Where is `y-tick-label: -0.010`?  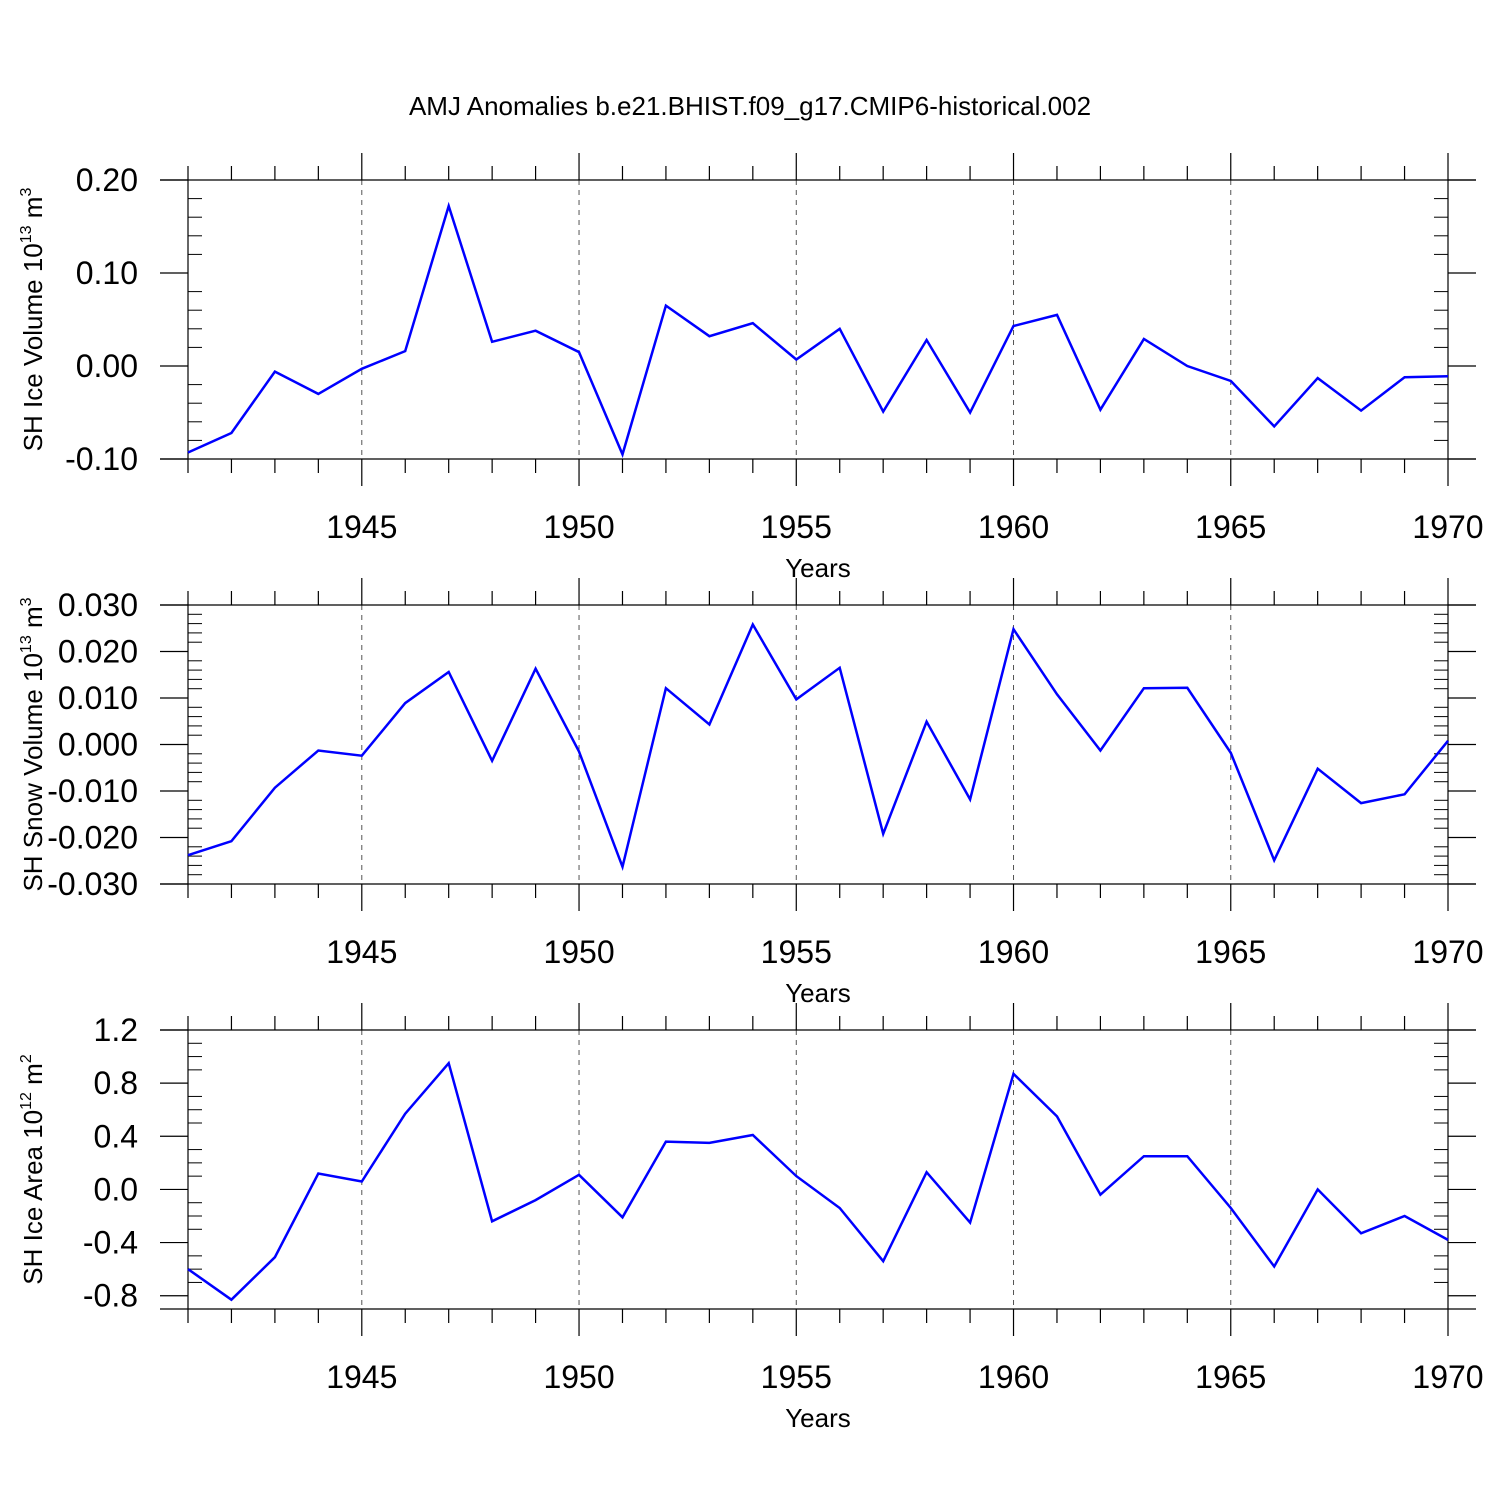
y-tick-label: -0.010 is located at coordinates (92, 791).